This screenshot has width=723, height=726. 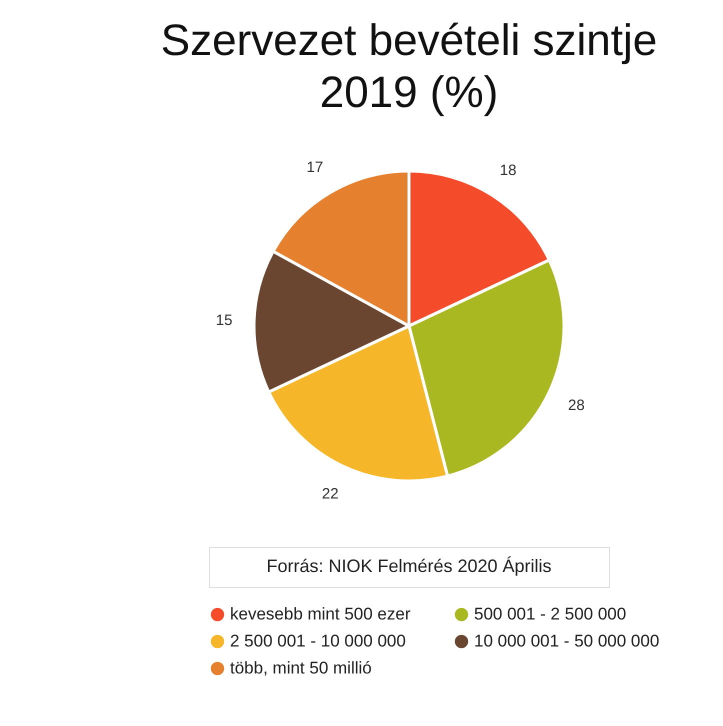 What do you see at coordinates (315, 167) in the screenshot?
I see `data-label: 17` at bounding box center [315, 167].